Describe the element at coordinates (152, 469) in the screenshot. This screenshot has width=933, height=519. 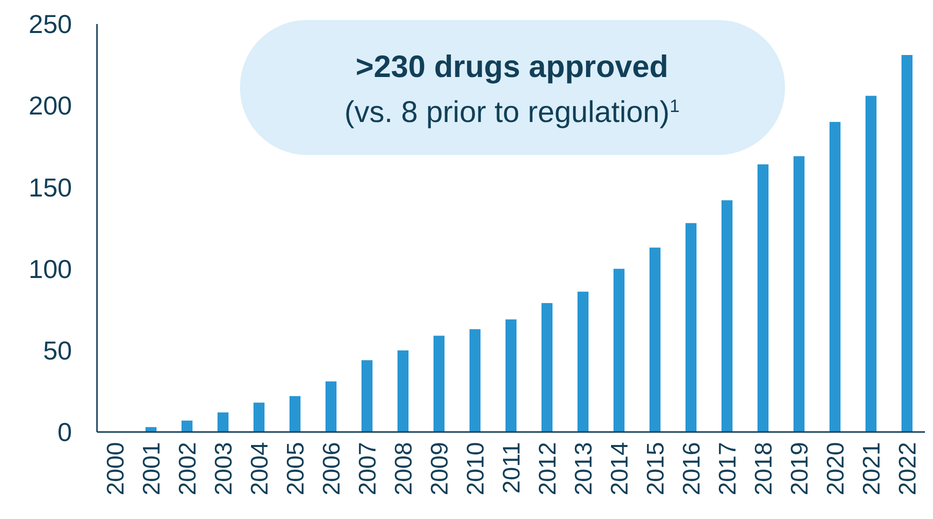
I see `x-tick-label: 2001` at that location.